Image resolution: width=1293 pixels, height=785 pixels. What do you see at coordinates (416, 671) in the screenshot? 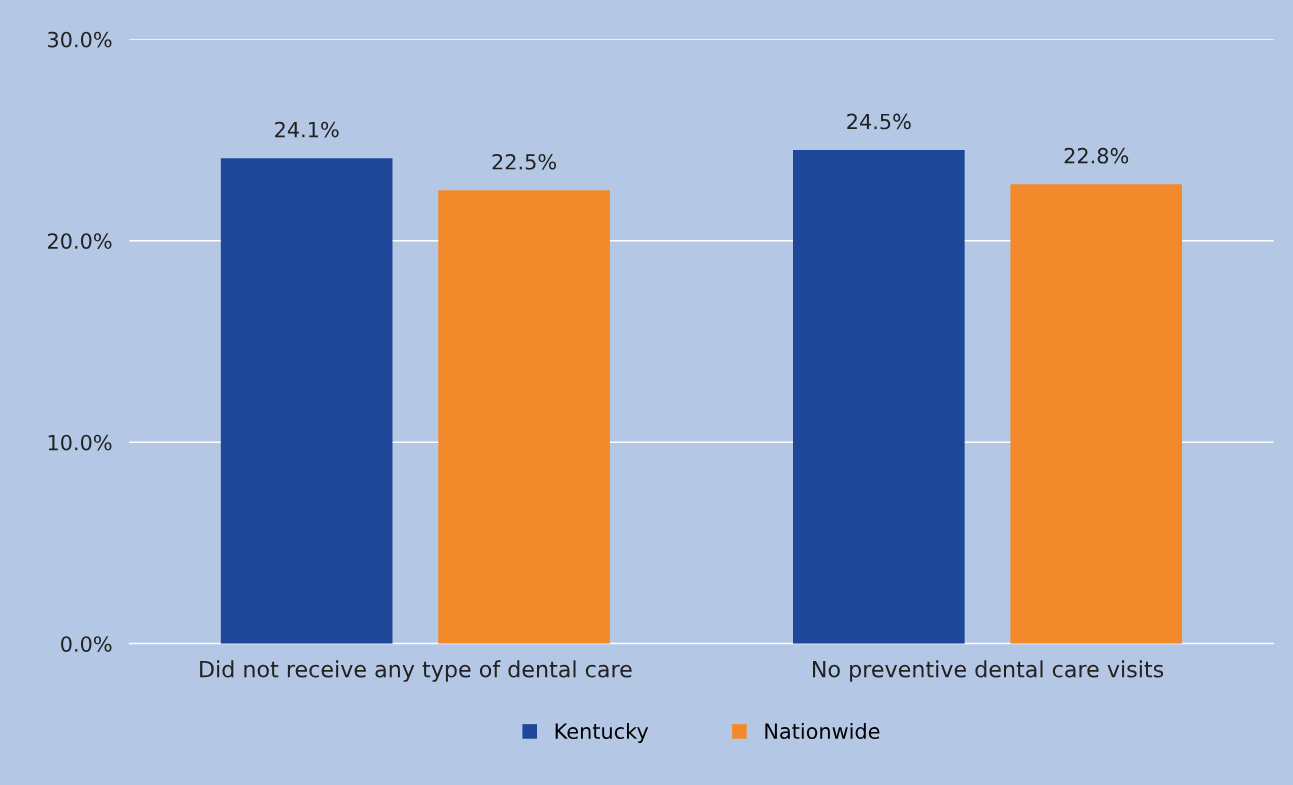
I see `x-tick-label: Did not receive any type of dental care` at bounding box center [416, 671].